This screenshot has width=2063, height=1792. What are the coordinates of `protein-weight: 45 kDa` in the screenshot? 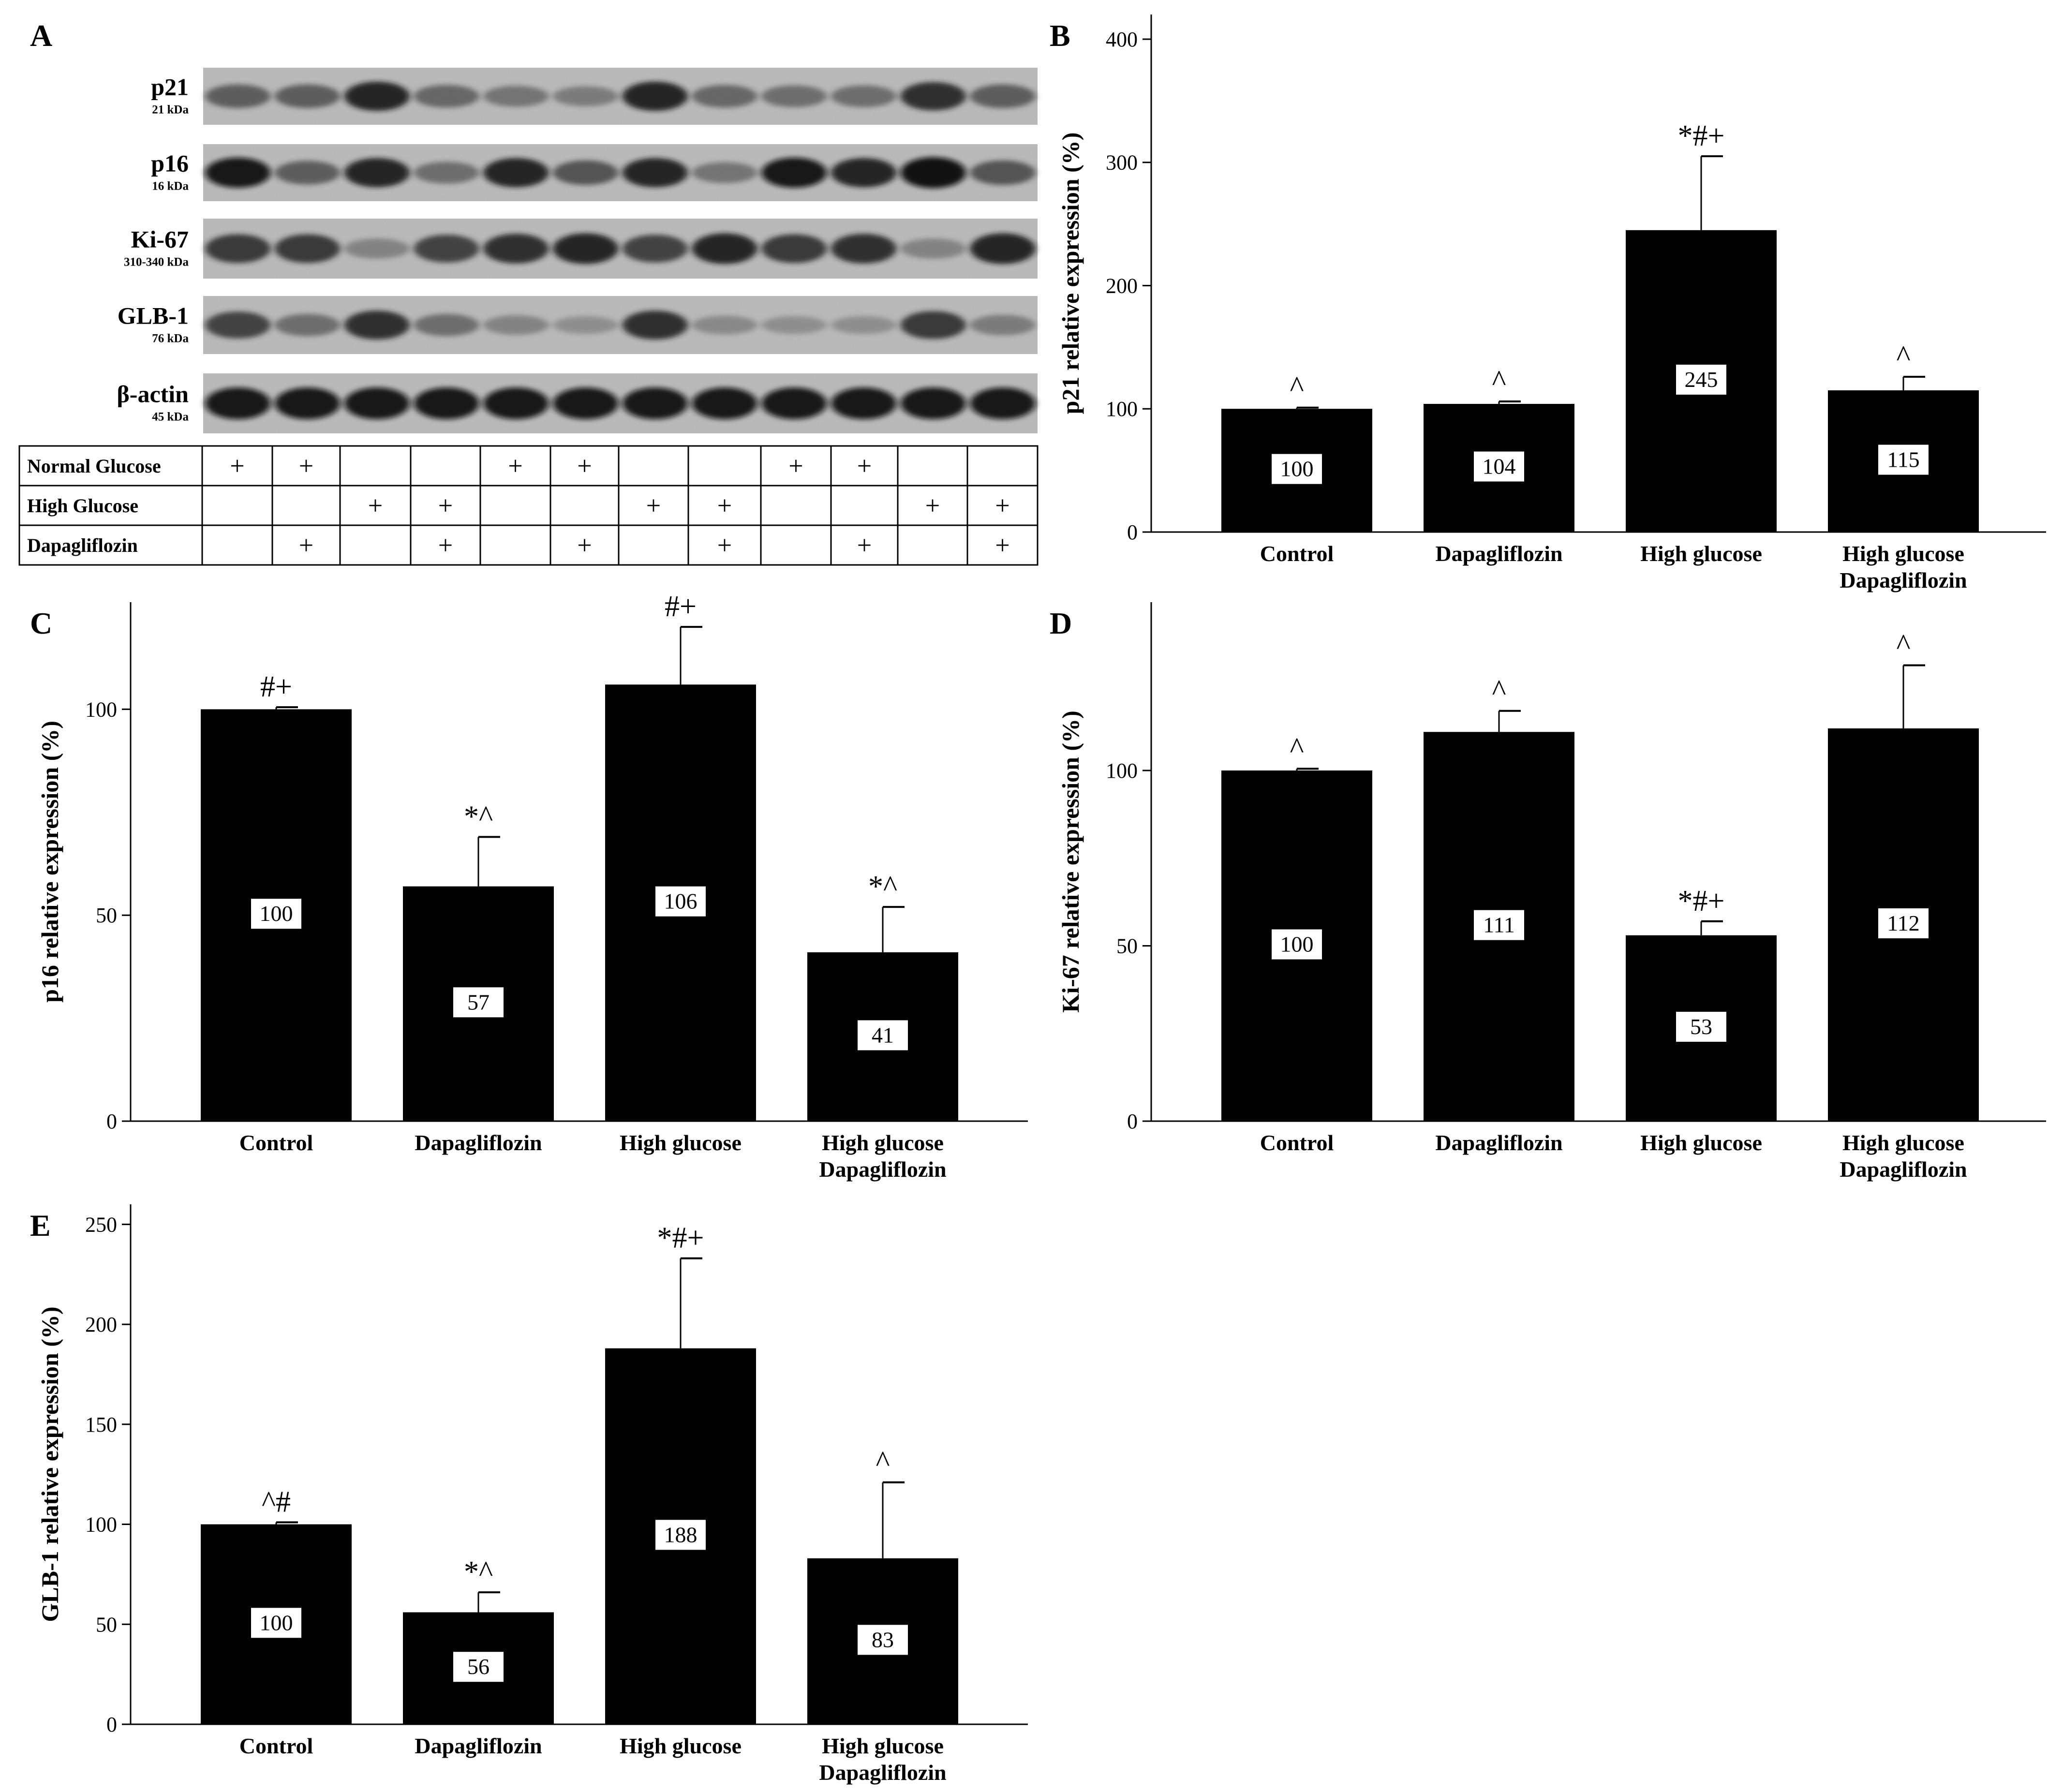 It's located at (170, 418).